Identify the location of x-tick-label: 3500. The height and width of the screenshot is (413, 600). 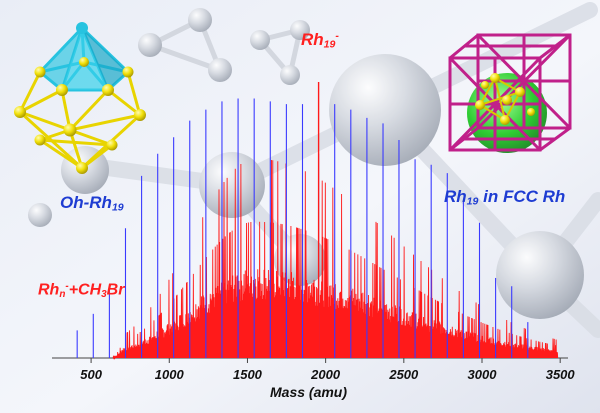
(561, 374).